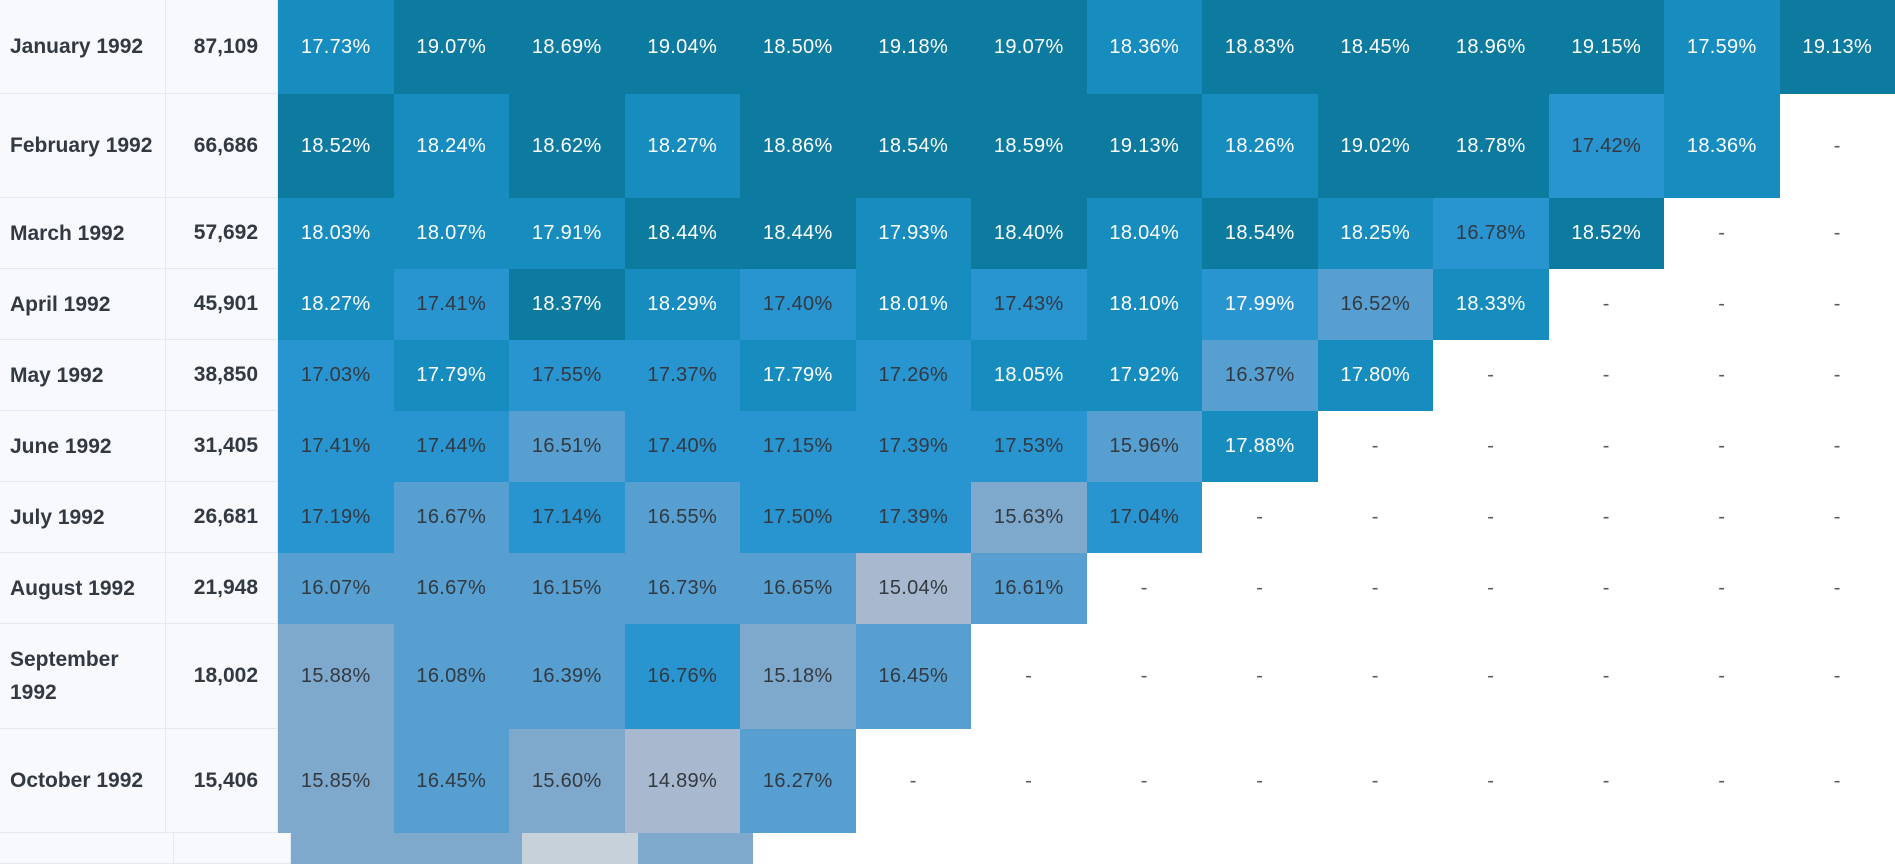 The image size is (1895, 864). Describe the element at coordinates (682, 304) in the screenshot. I see `retention-cell: 18.29%` at that location.